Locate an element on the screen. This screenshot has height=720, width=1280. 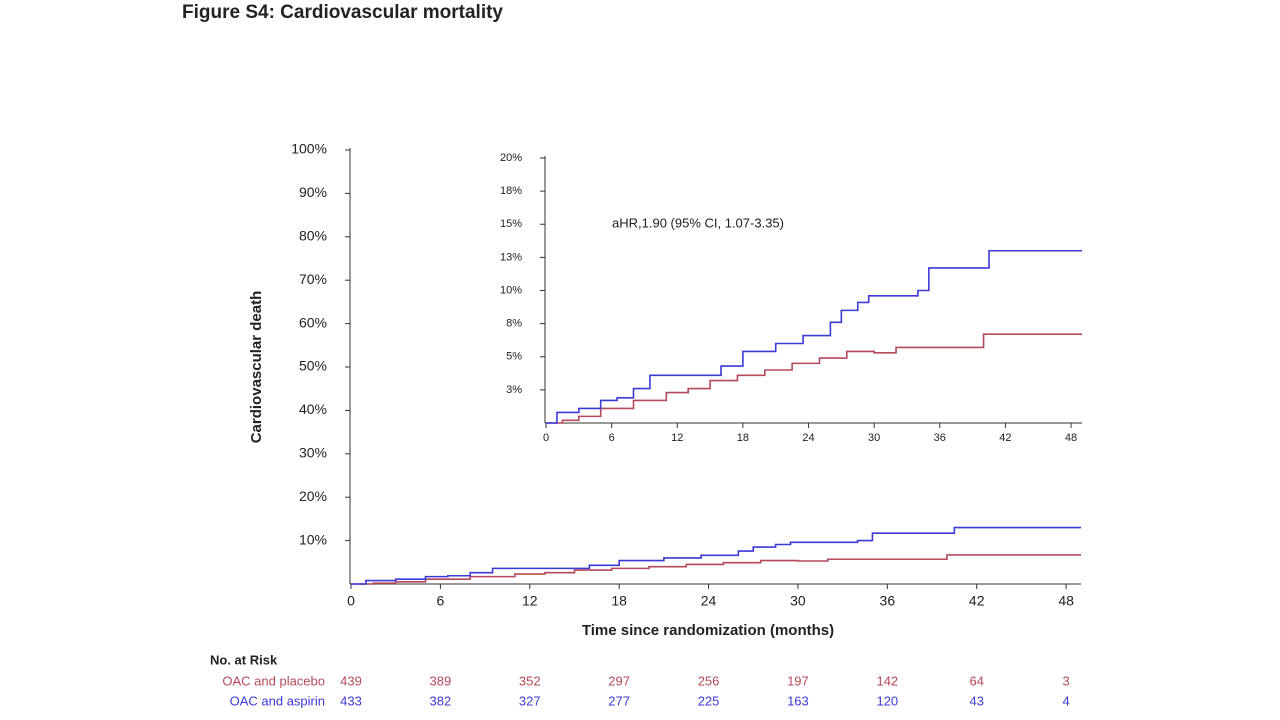
risk-count: 225 is located at coordinates (709, 700).